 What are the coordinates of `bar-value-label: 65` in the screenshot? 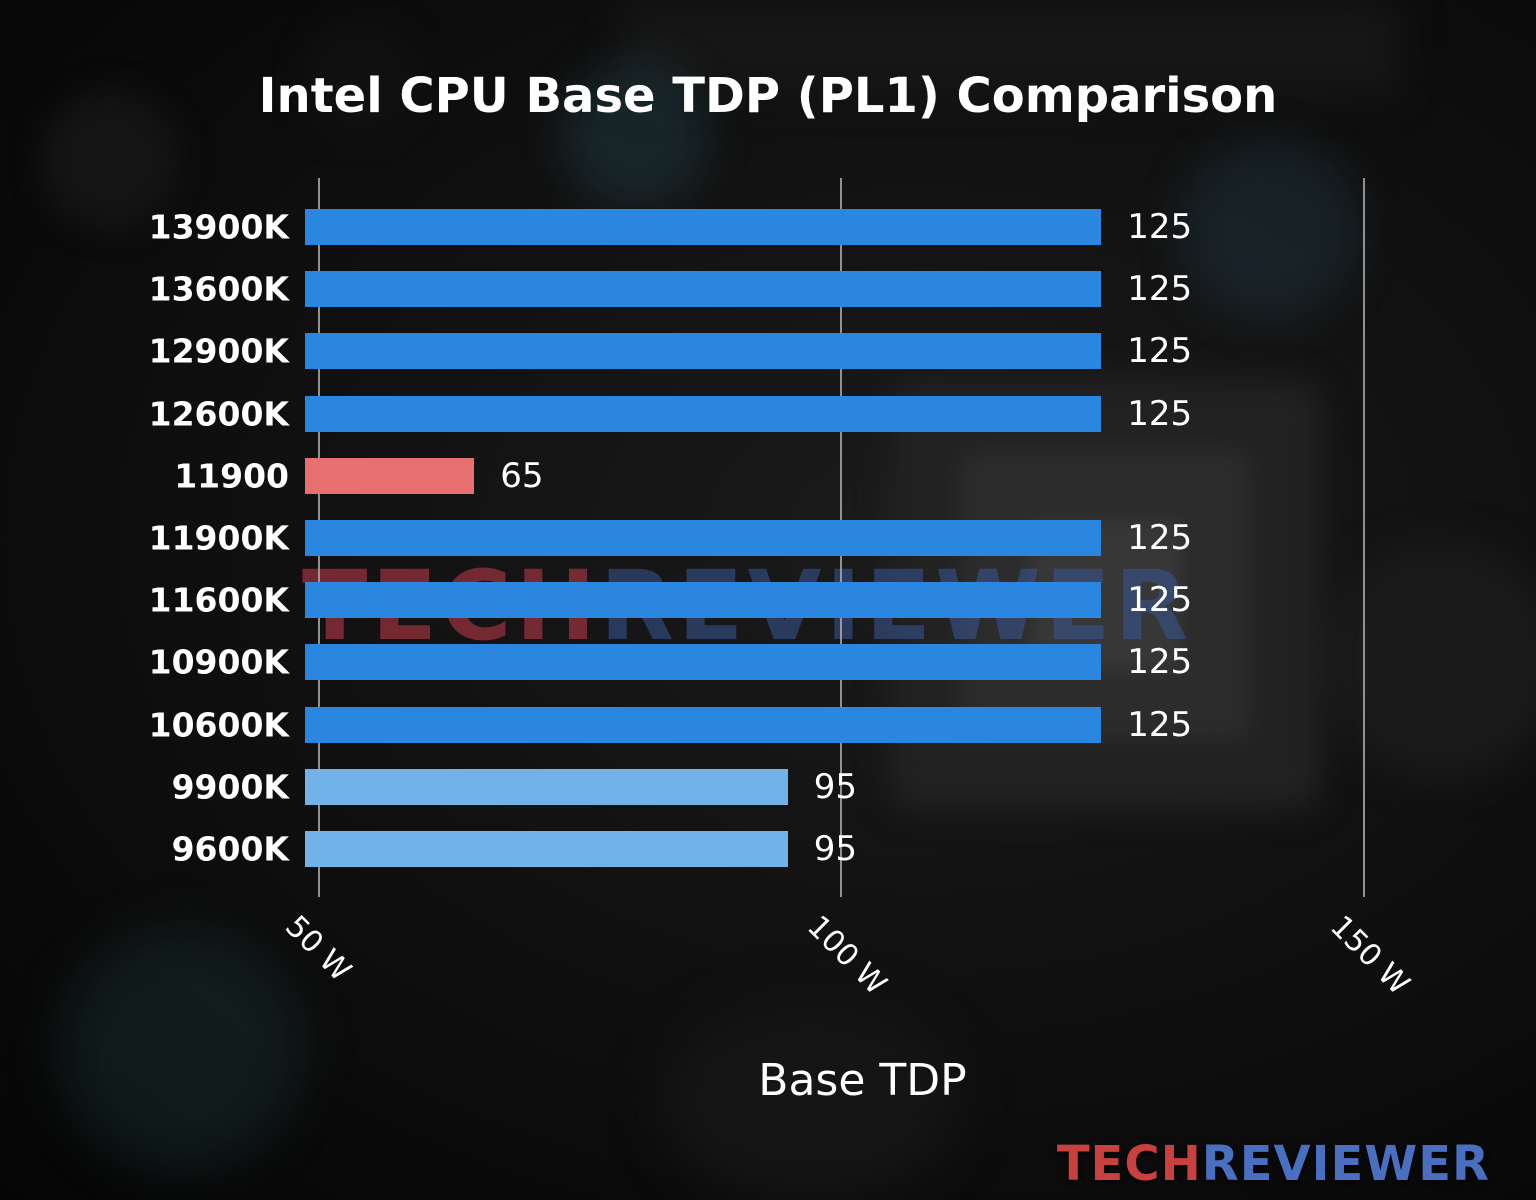 It's located at (522, 475).